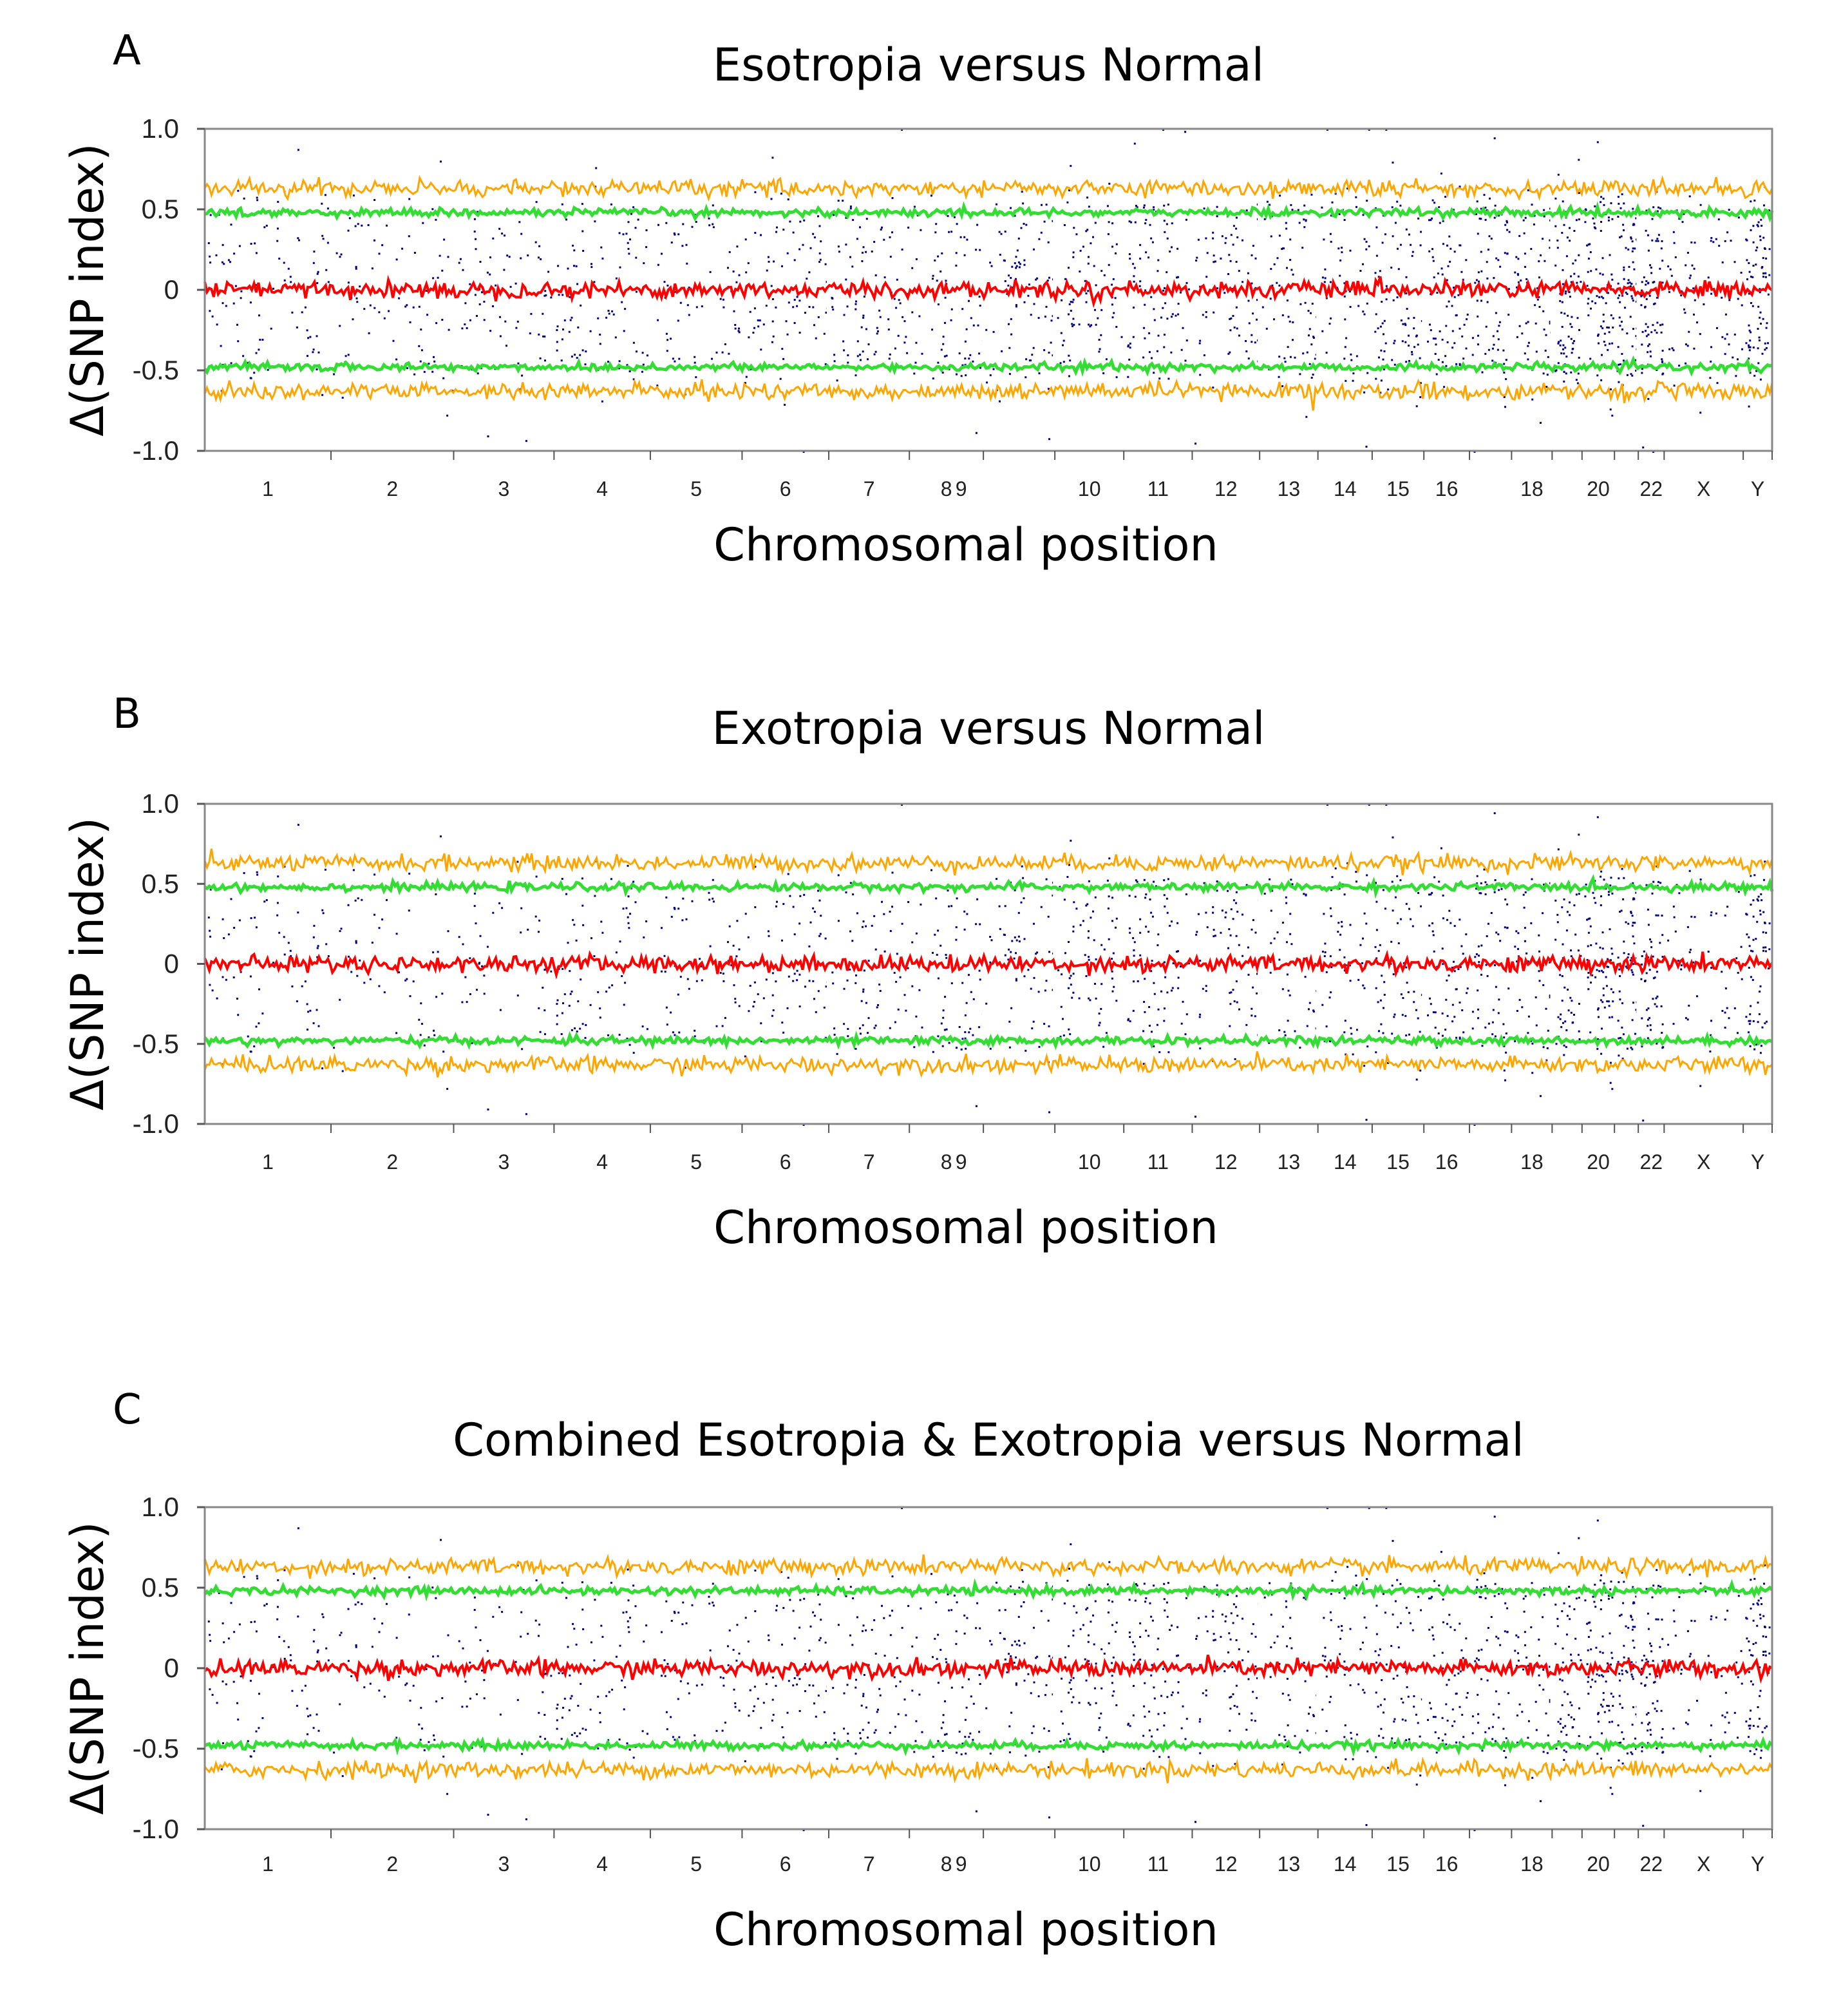  I want to click on panel-letter: A, so click(127, 51).